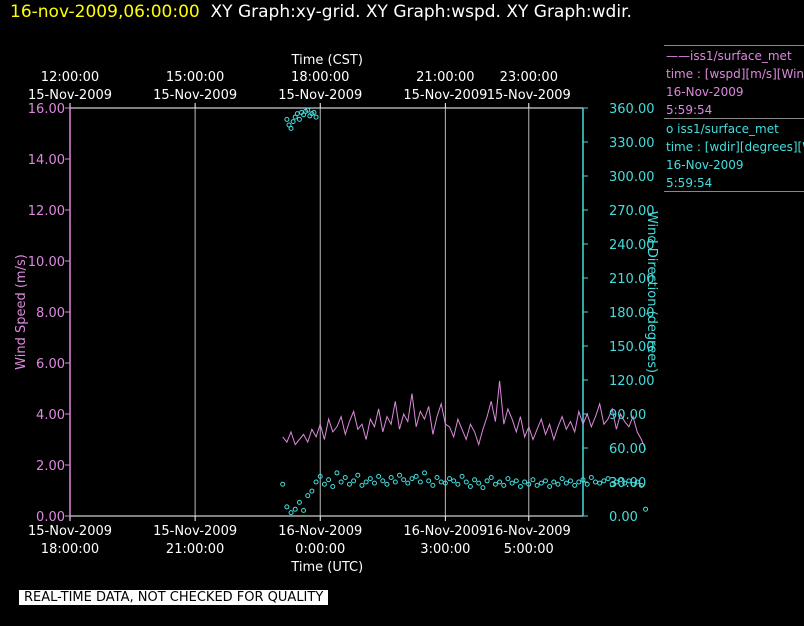  I want to click on legend-wdir-time: 5:59:54, so click(689, 183).